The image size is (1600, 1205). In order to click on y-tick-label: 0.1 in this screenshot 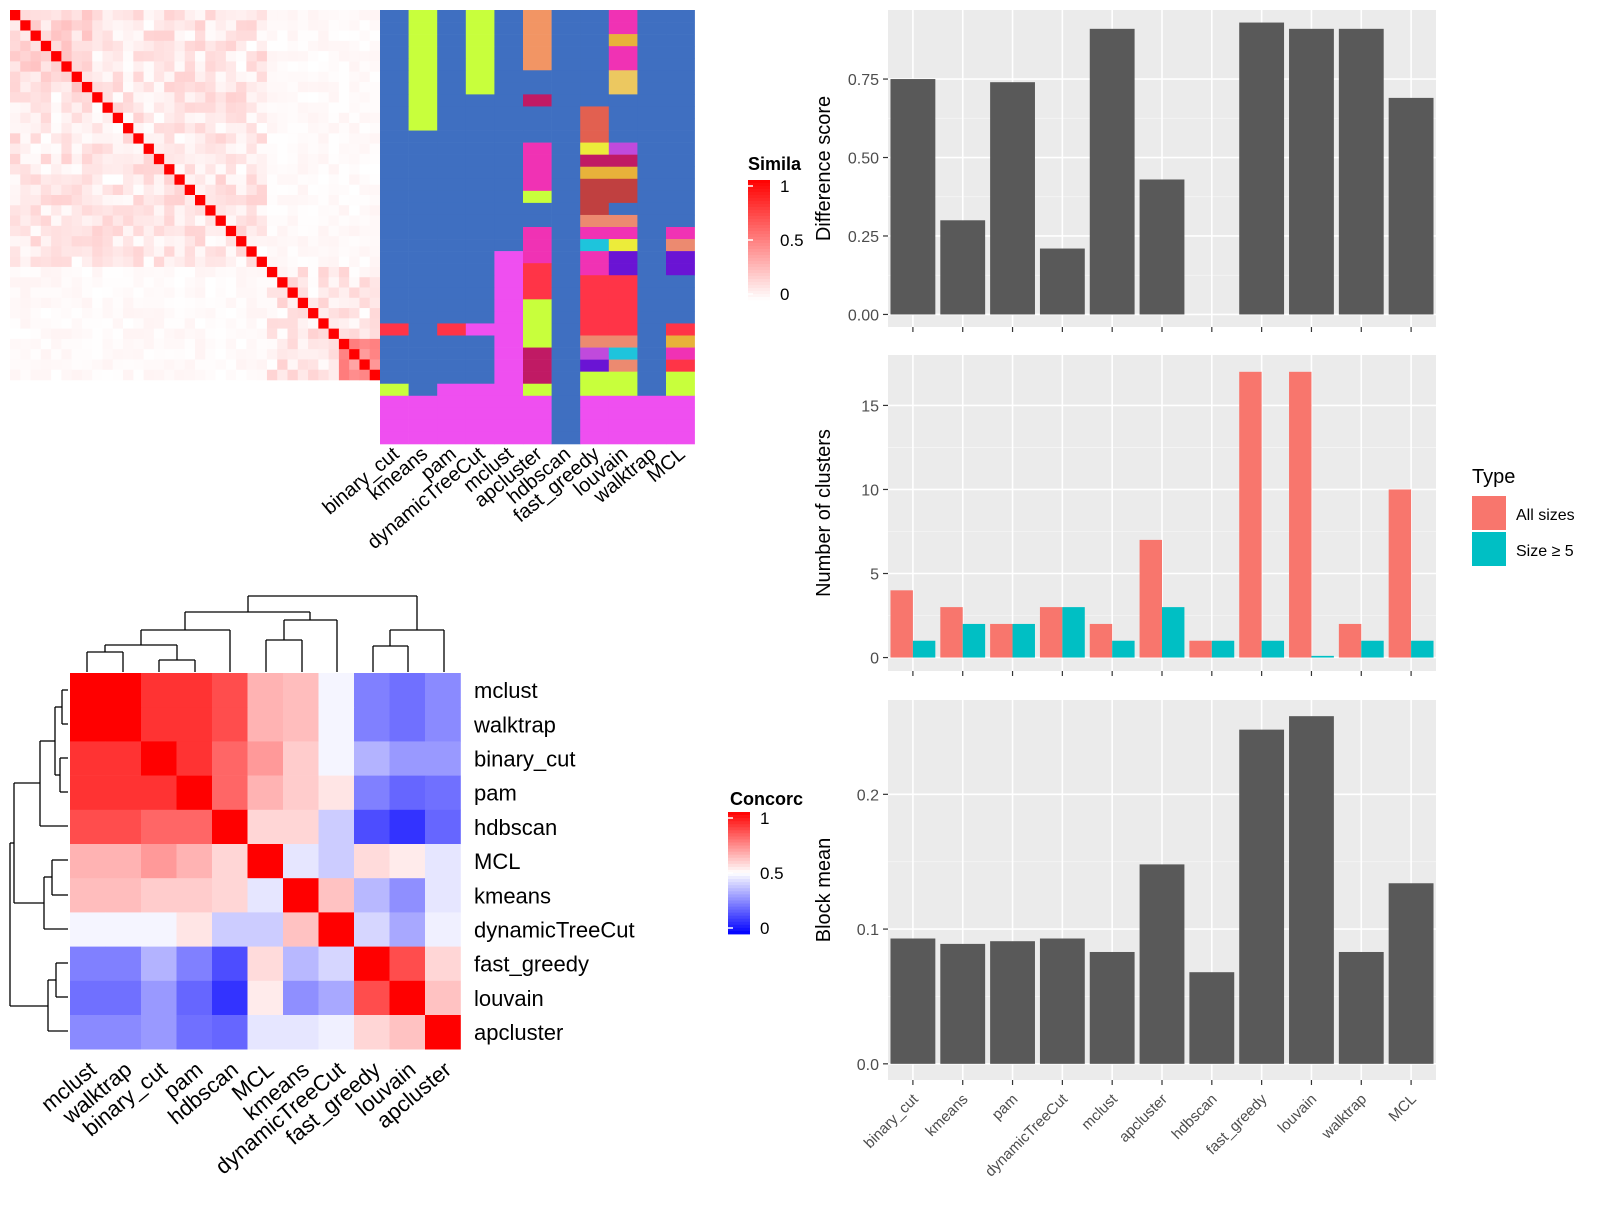, I will do `click(868, 930)`.